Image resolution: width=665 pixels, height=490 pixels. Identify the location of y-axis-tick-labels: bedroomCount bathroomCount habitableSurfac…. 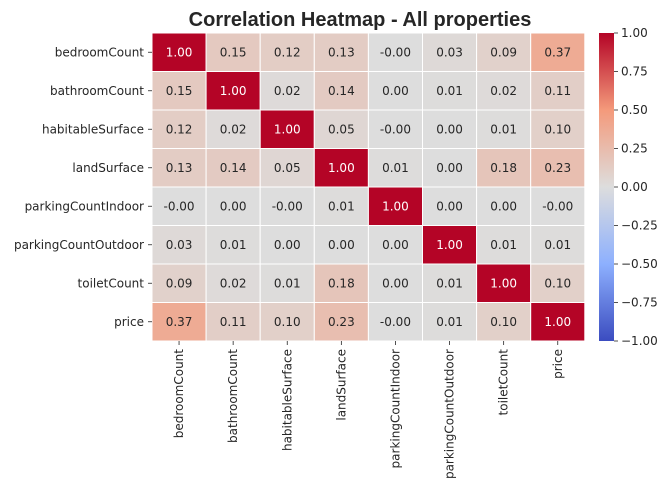
(83, 187).